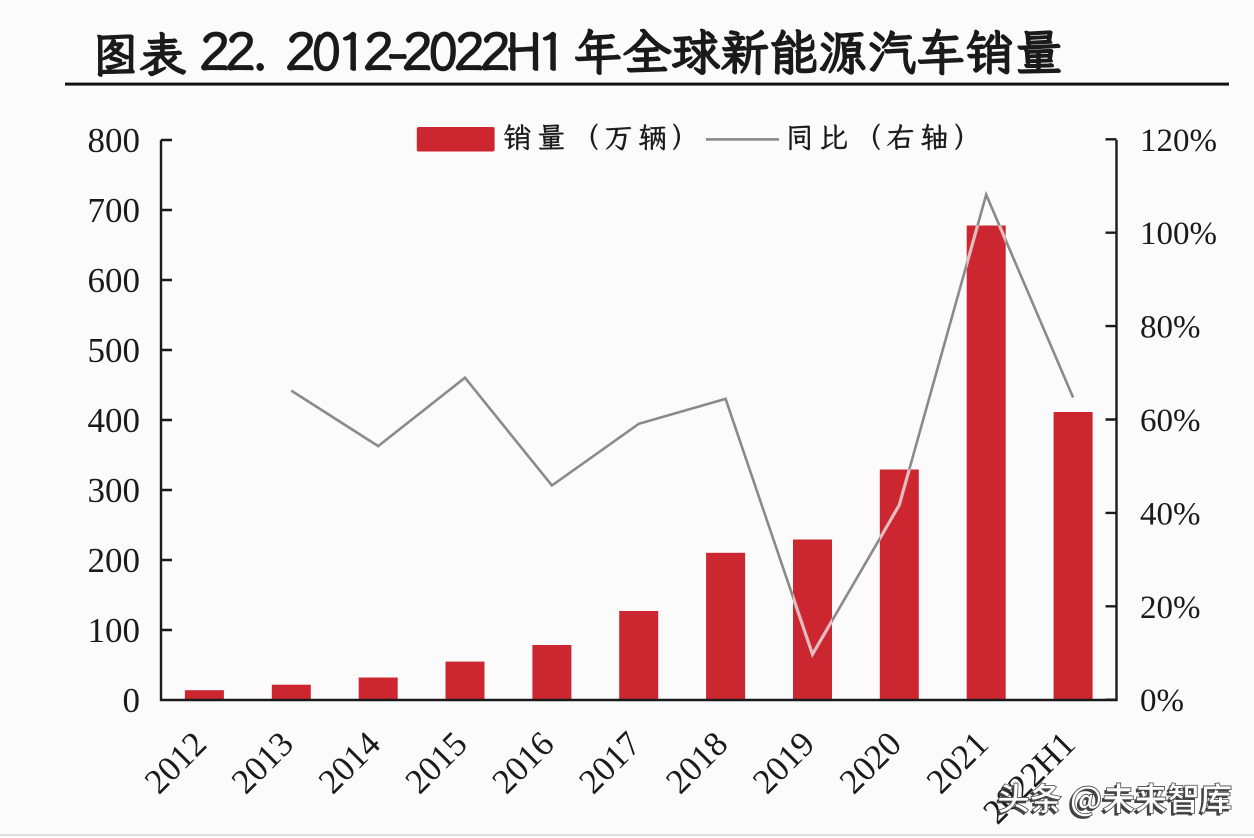  What do you see at coordinates (1178, 141) in the screenshot?
I see `svg-text: 120%` at bounding box center [1178, 141].